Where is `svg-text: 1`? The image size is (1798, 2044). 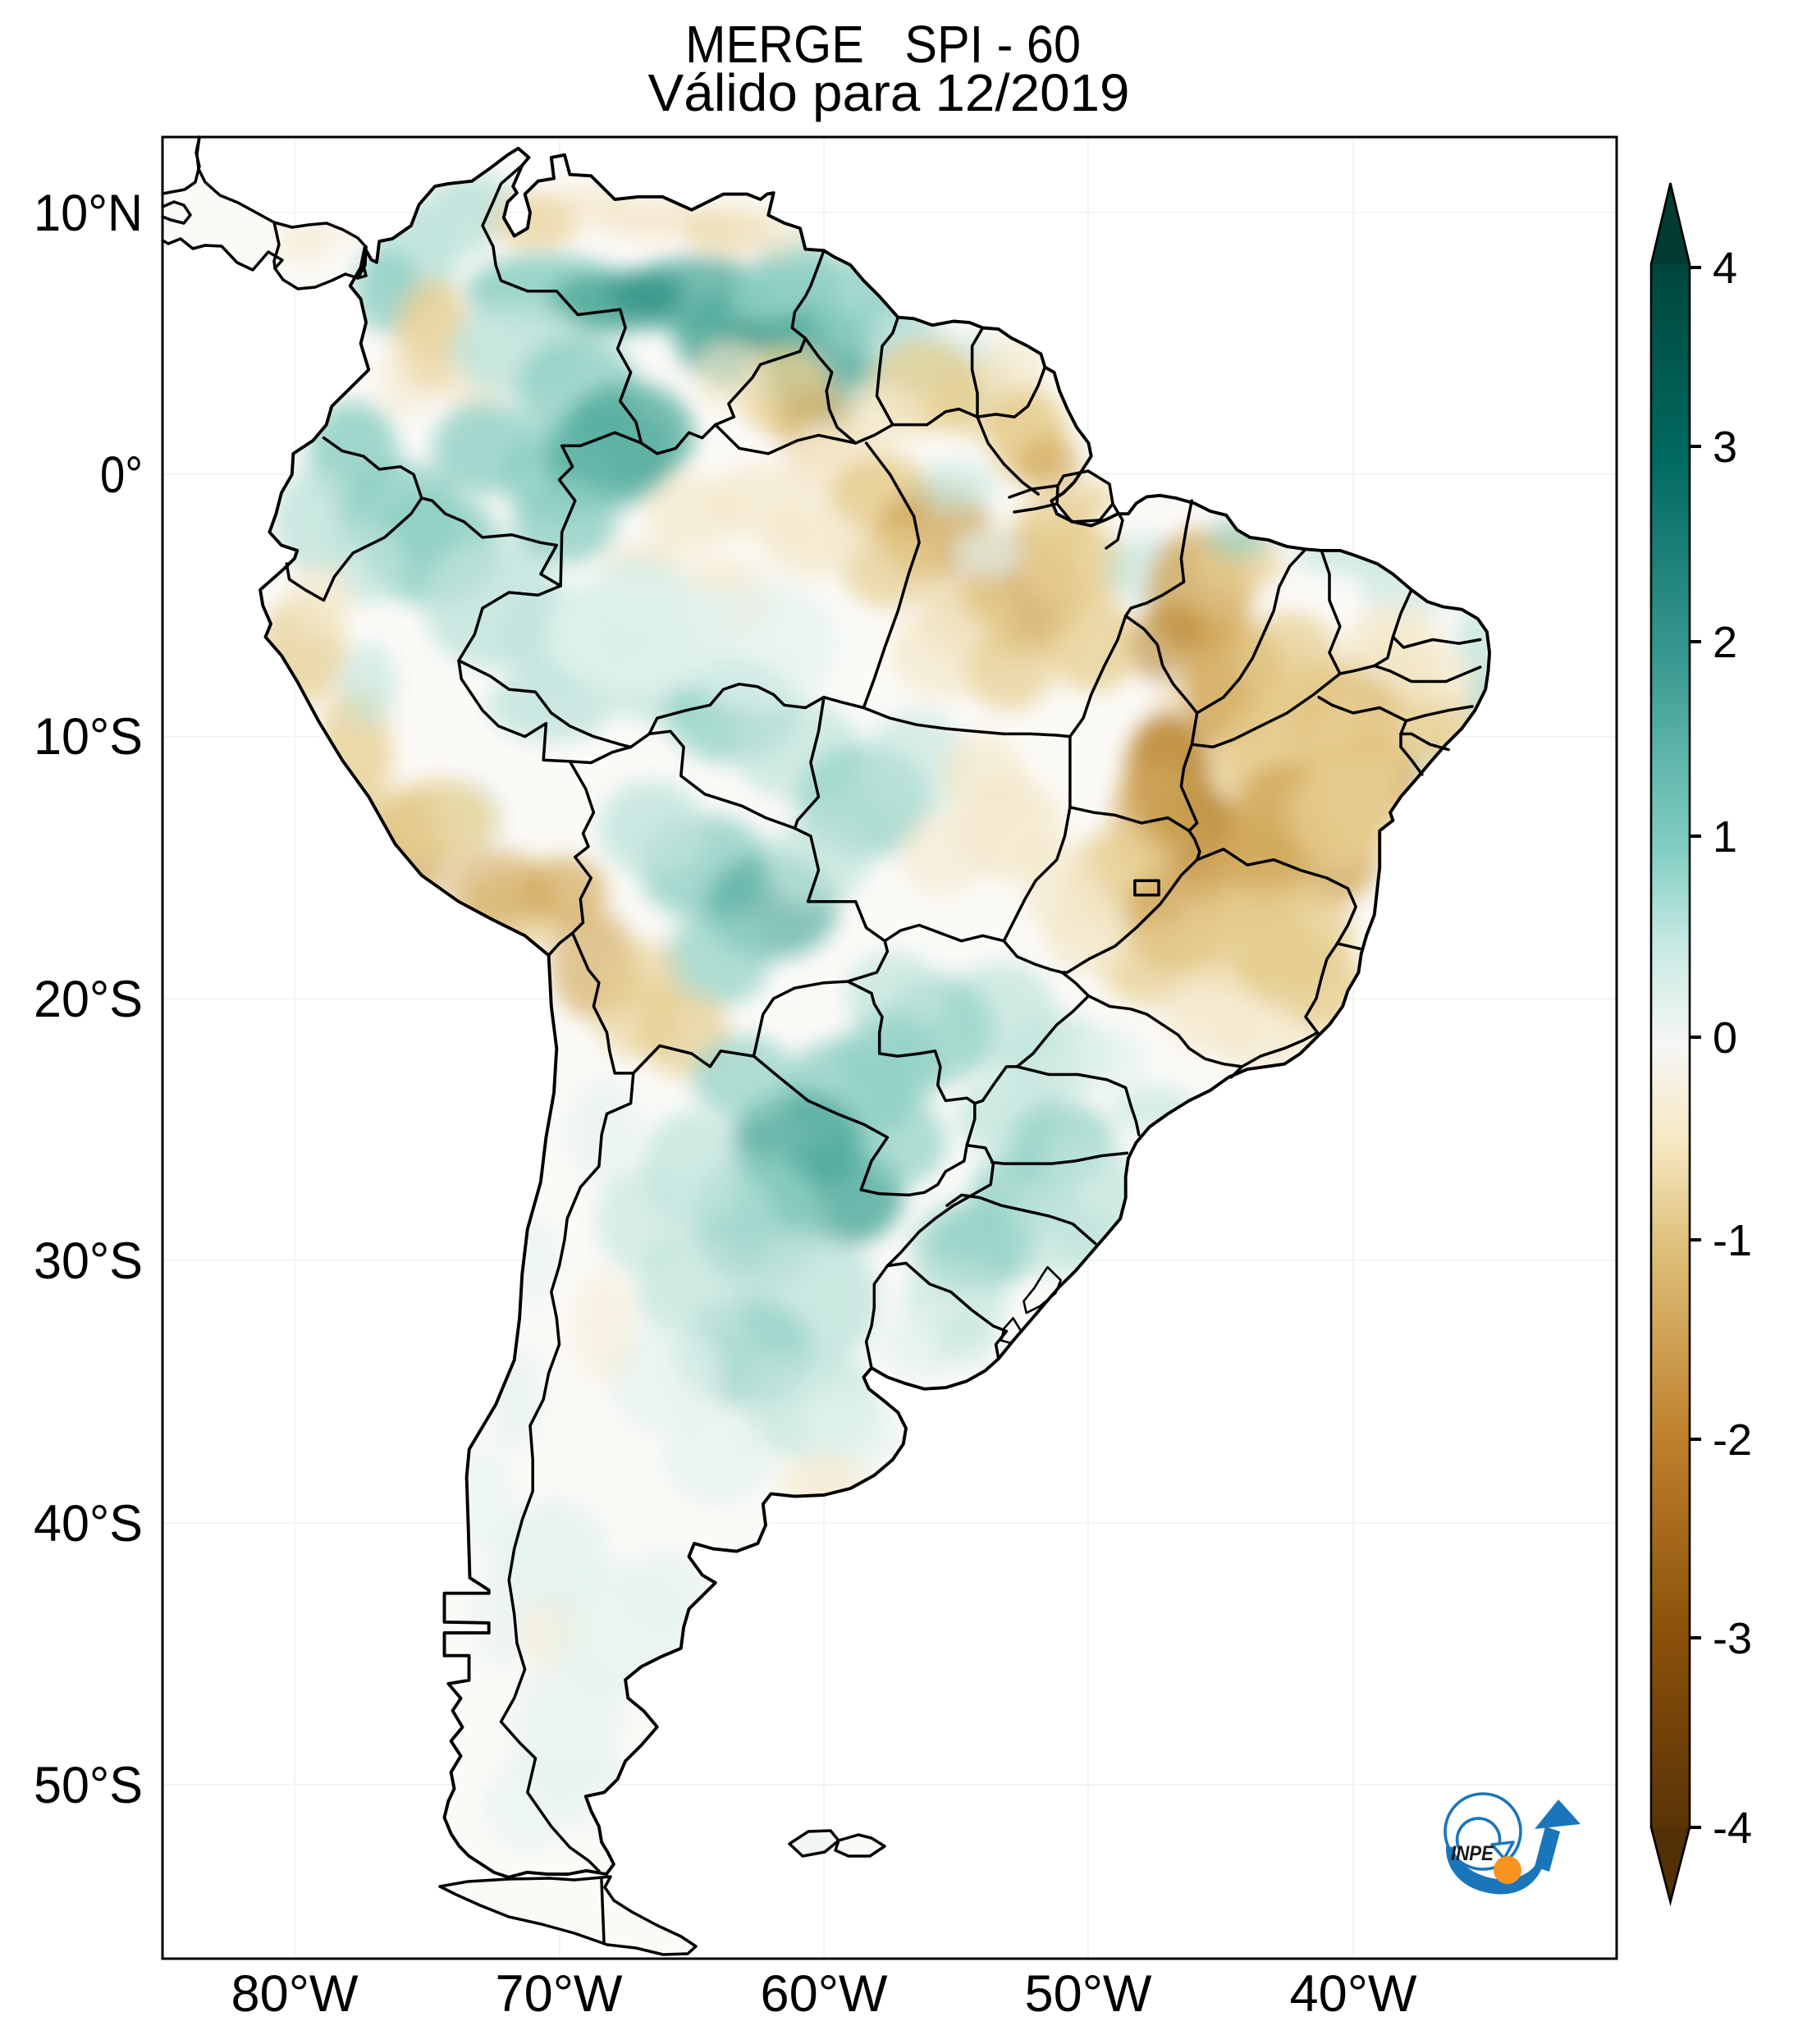 svg-text: 1 is located at coordinates (1725, 837).